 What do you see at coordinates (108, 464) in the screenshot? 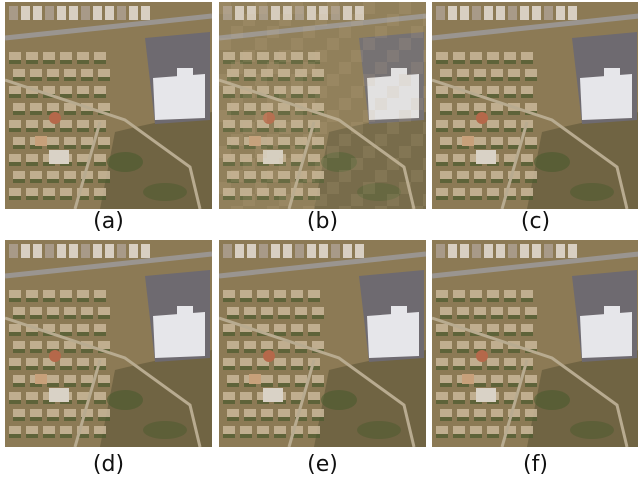
I see `panel-label-d: (d)` at bounding box center [108, 464].